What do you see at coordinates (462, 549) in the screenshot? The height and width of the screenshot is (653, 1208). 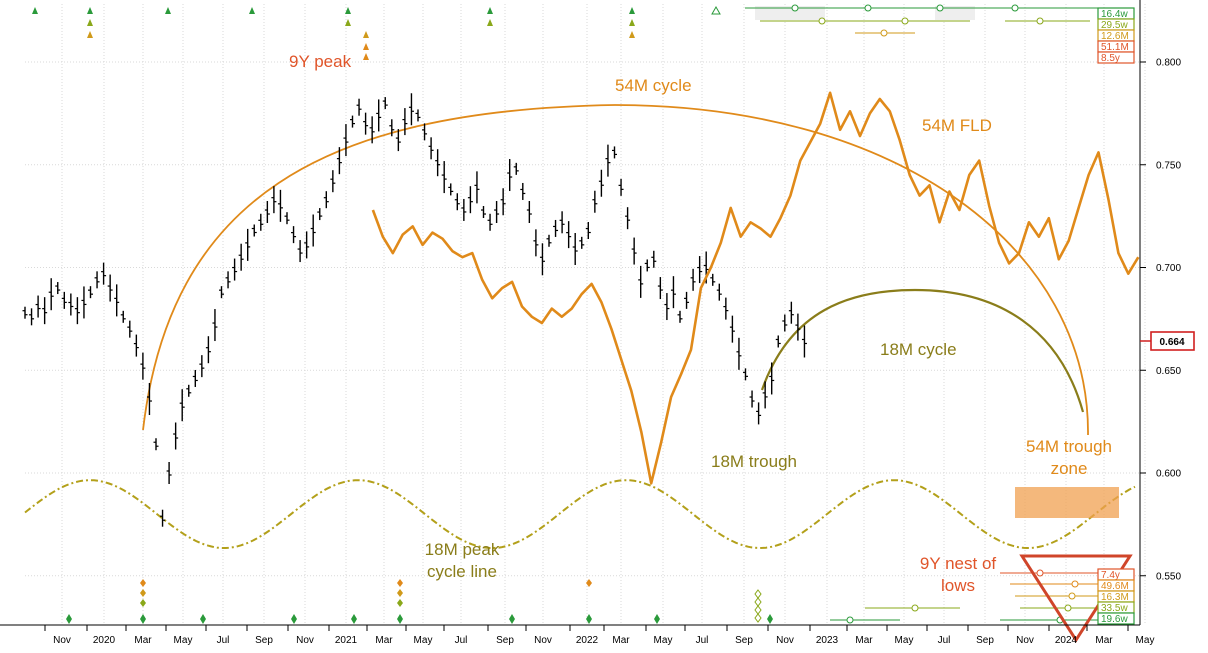 I see `annotation-7: 18M peak` at bounding box center [462, 549].